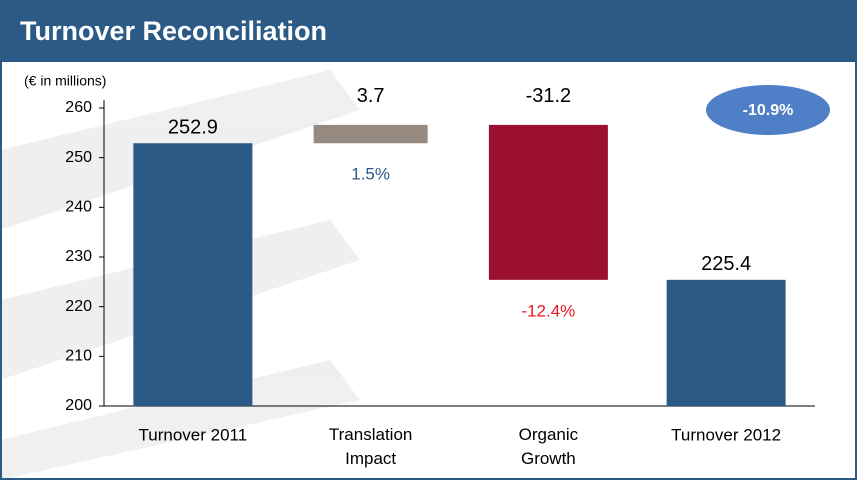  Describe the element at coordinates (173, 31) in the screenshot. I see `chart-title: Turnover Reconciliation` at that location.